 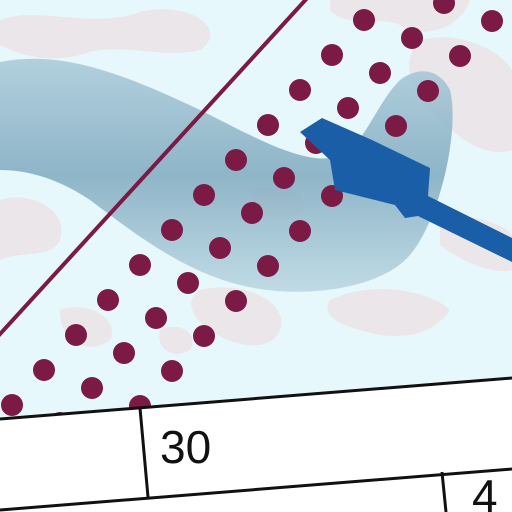 What do you see at coordinates (256, 489) in the screenshot?
I see `sheet-border-middle` at bounding box center [256, 489].